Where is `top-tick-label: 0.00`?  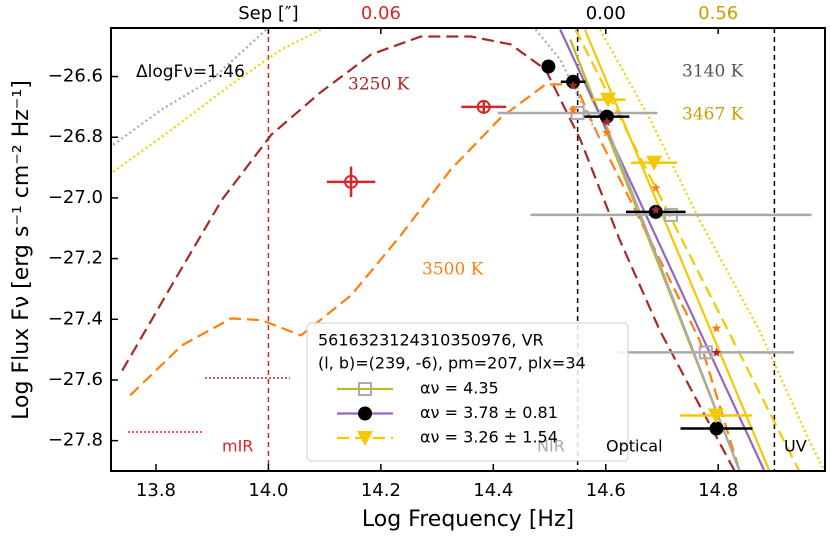 top-tick-label: 0.00 is located at coordinates (606, 13).